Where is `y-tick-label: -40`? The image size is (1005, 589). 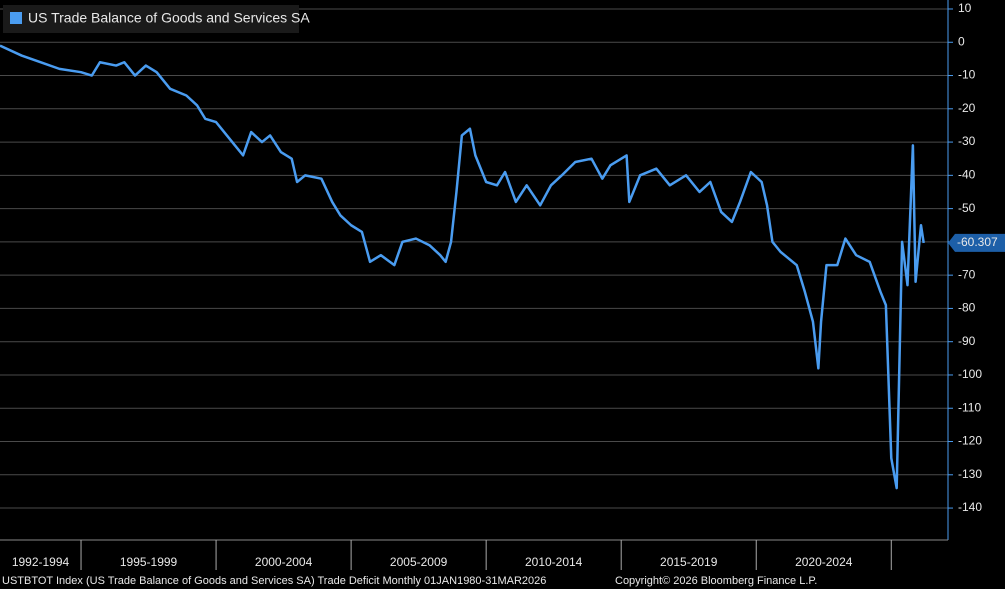
y-tick-label: -40 is located at coordinates (967, 175).